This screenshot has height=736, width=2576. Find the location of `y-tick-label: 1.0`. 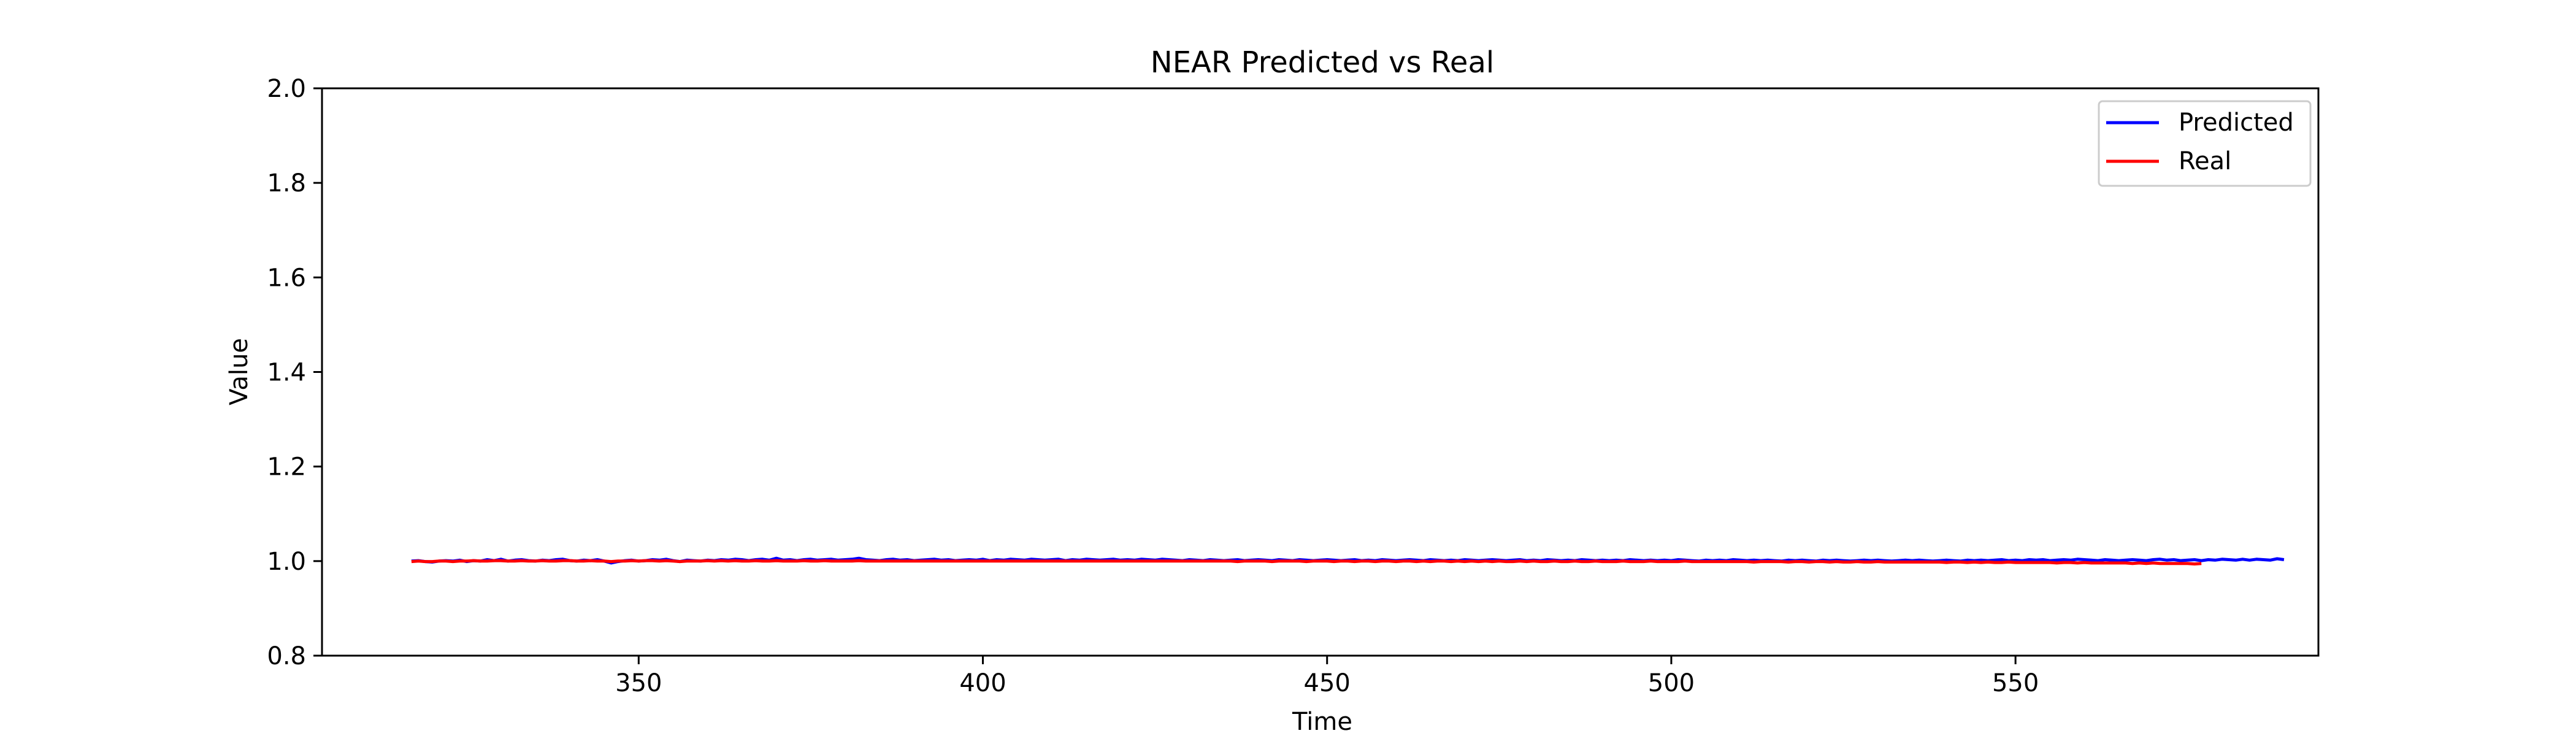

y-tick-label: 1.0 is located at coordinates (286, 562).